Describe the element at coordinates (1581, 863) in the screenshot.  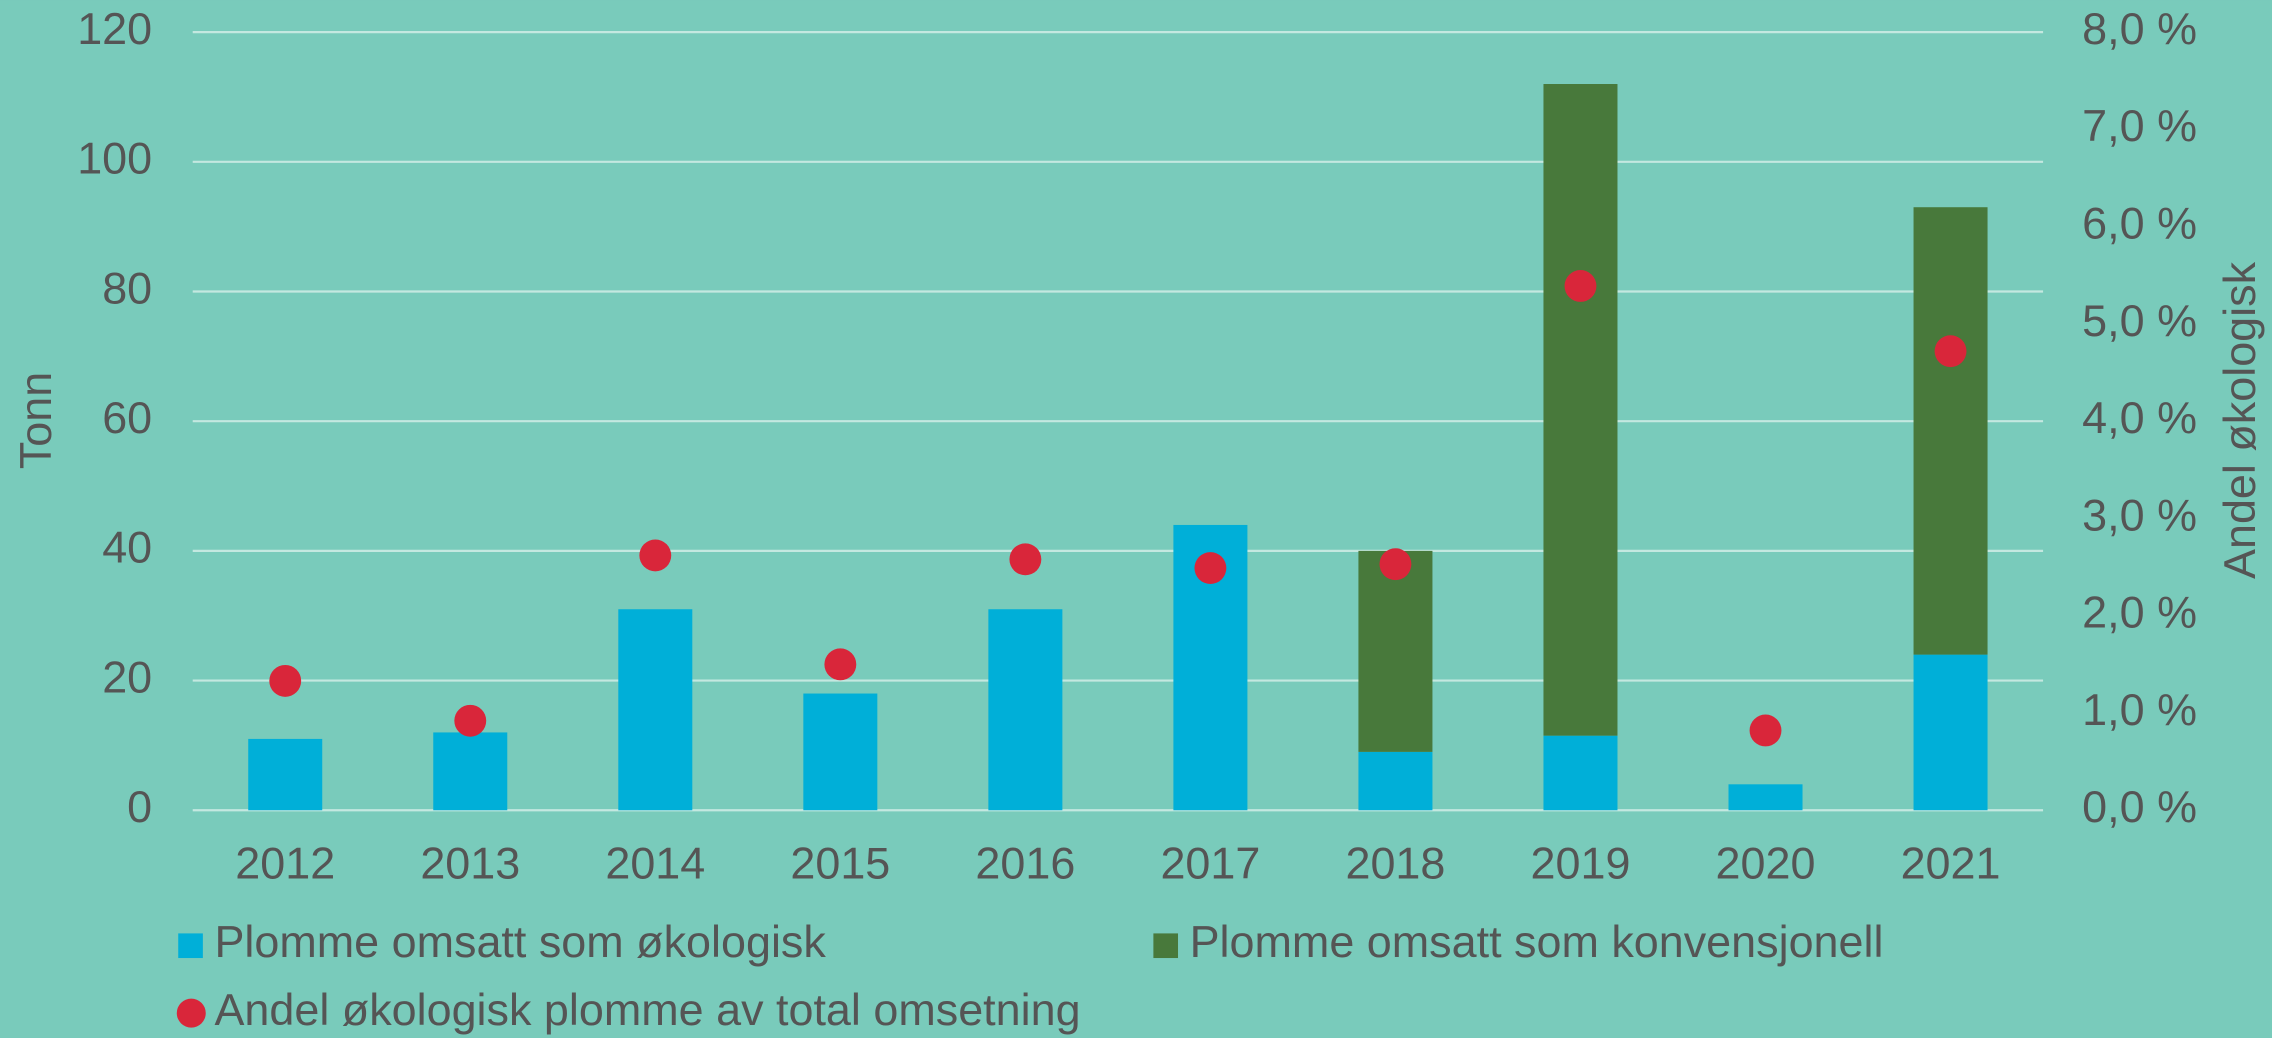
I see `x-tick-label: 2019` at that location.